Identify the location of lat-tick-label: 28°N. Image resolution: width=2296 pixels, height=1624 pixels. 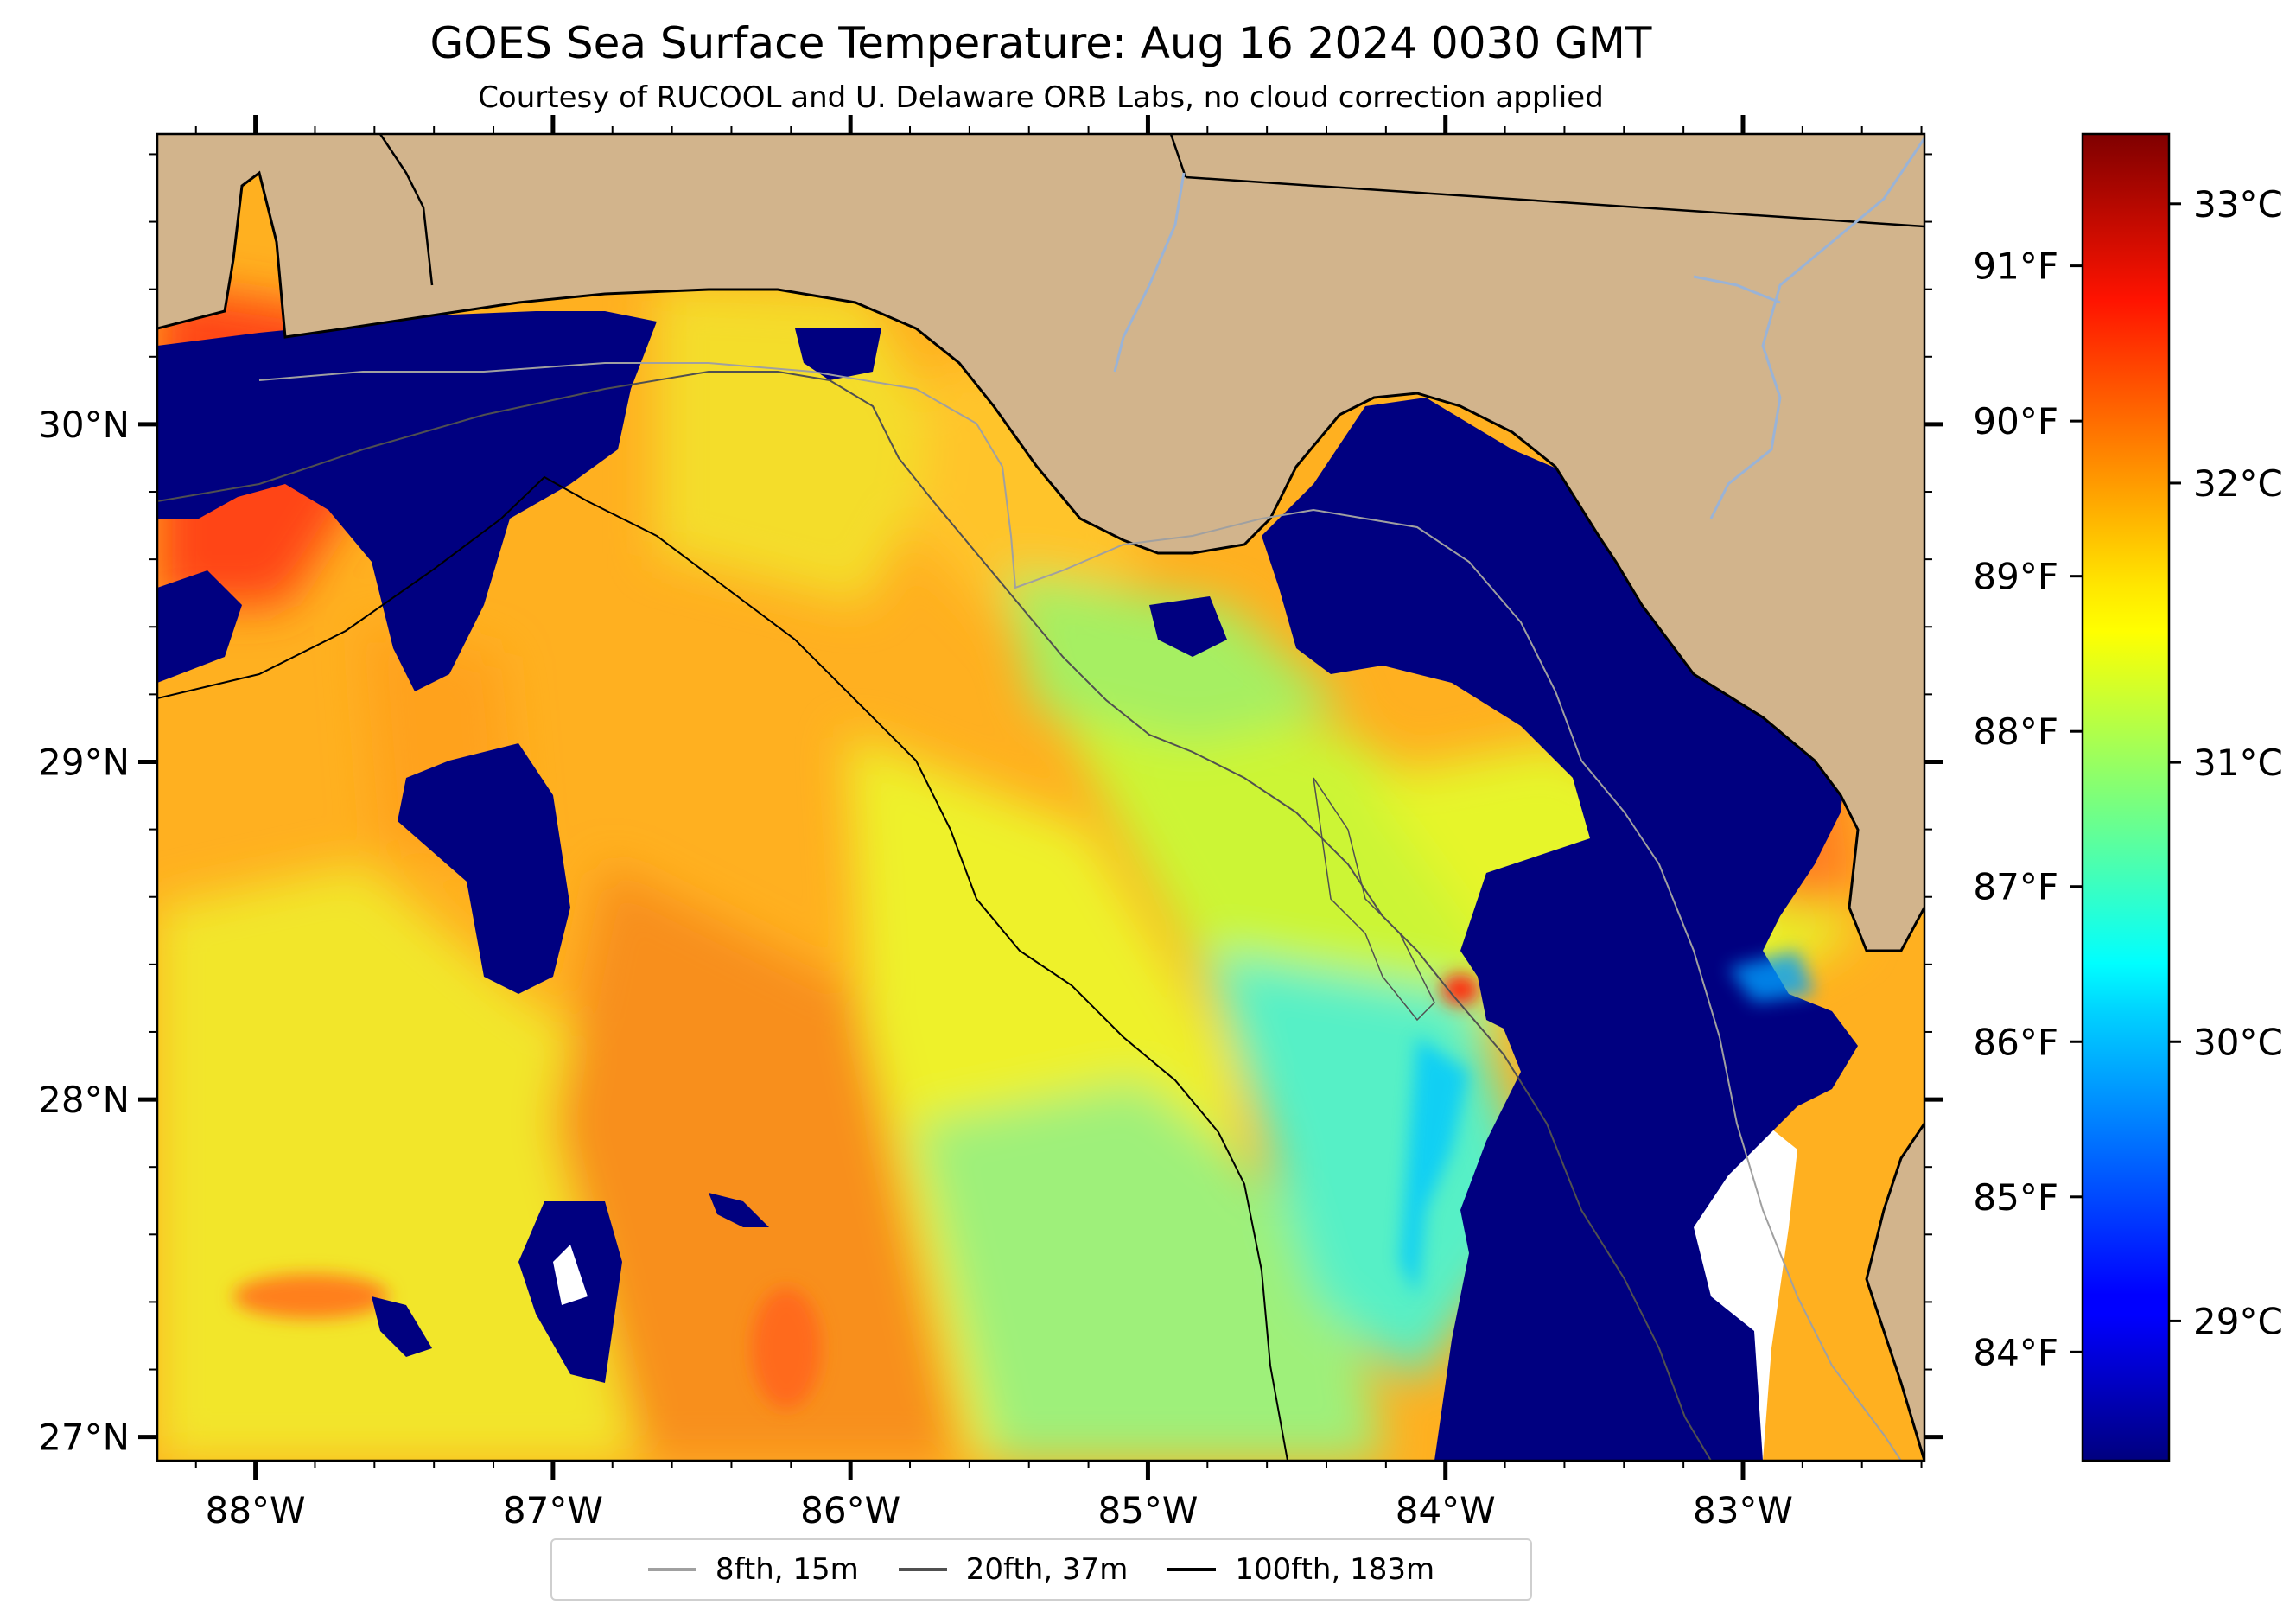
(84, 1100).